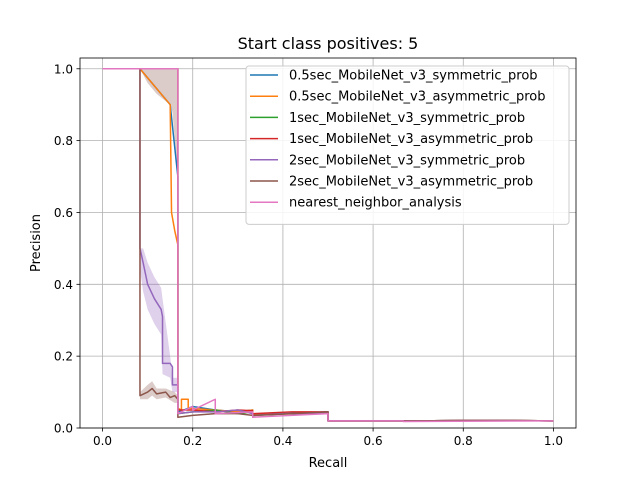 The image size is (640, 484). What do you see at coordinates (67, 249) in the screenshot?
I see `y-axis-ticks: 0.0 0.2 0.4 0.6 0.8 1.0` at bounding box center [67, 249].